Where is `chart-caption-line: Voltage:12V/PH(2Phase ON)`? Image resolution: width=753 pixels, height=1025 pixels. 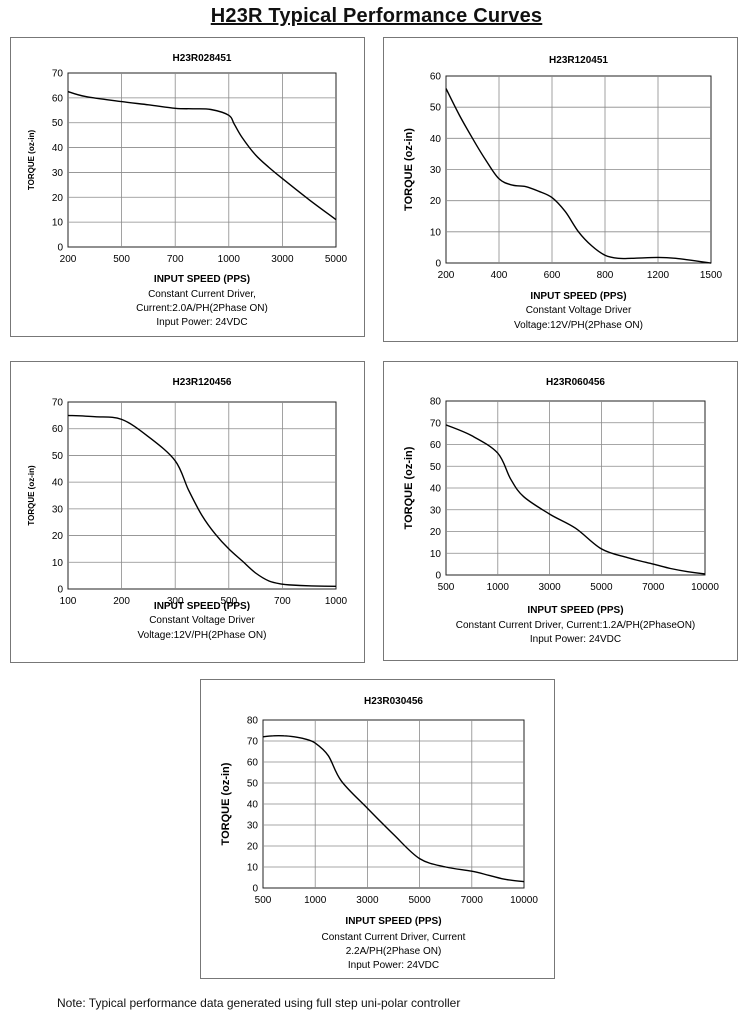 chart-caption-line: Voltage:12V/PH(2Phase ON) is located at coordinates (202, 635).